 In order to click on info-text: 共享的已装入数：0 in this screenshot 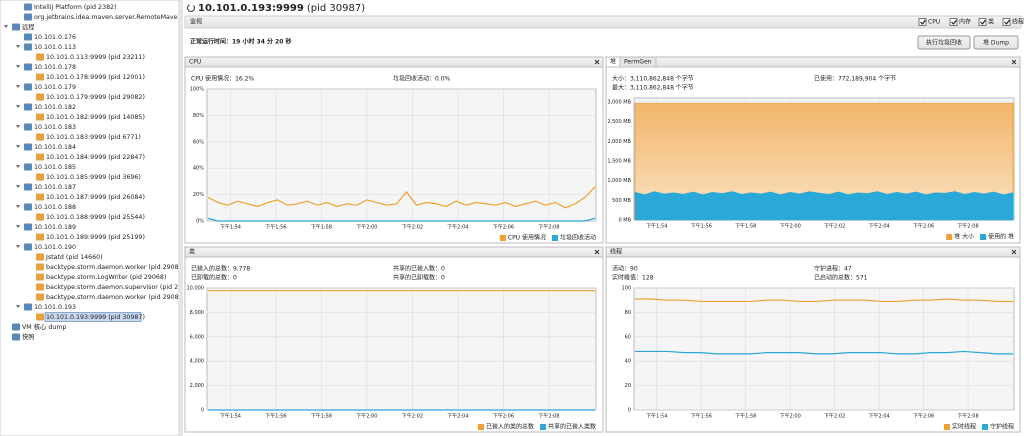, I will do `click(419, 269)`.